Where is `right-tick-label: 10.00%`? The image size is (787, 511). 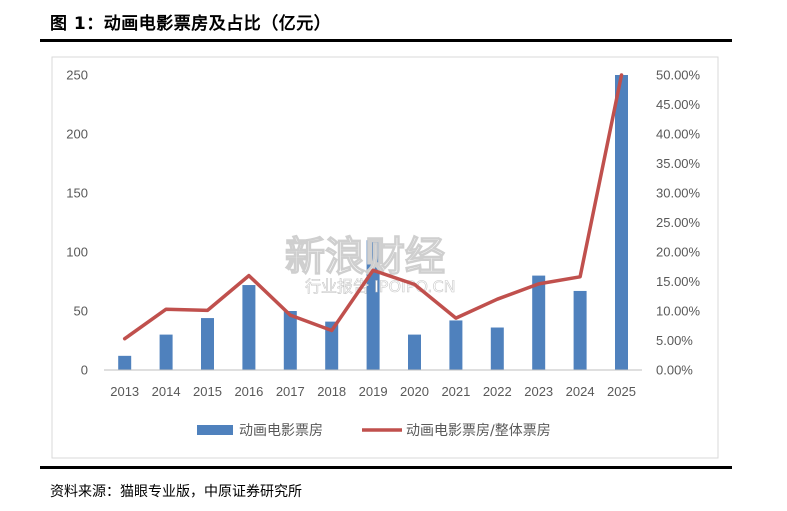 right-tick-label: 10.00% is located at coordinates (678, 311).